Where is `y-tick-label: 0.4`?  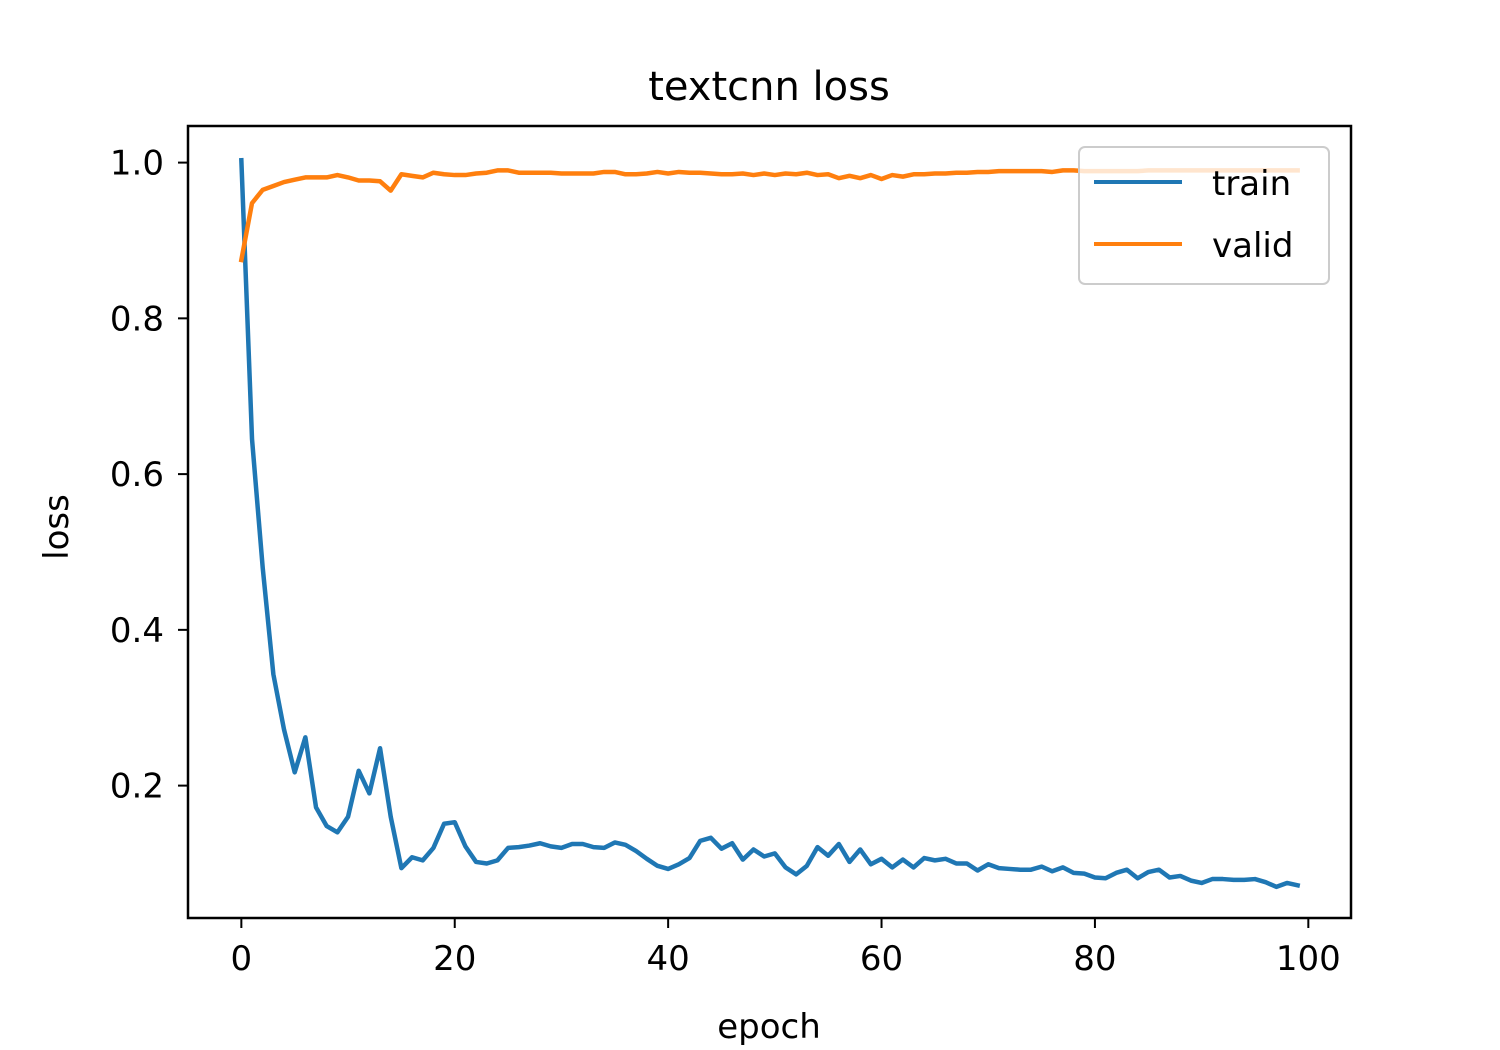
y-tick-label: 0.4 is located at coordinates (137, 631).